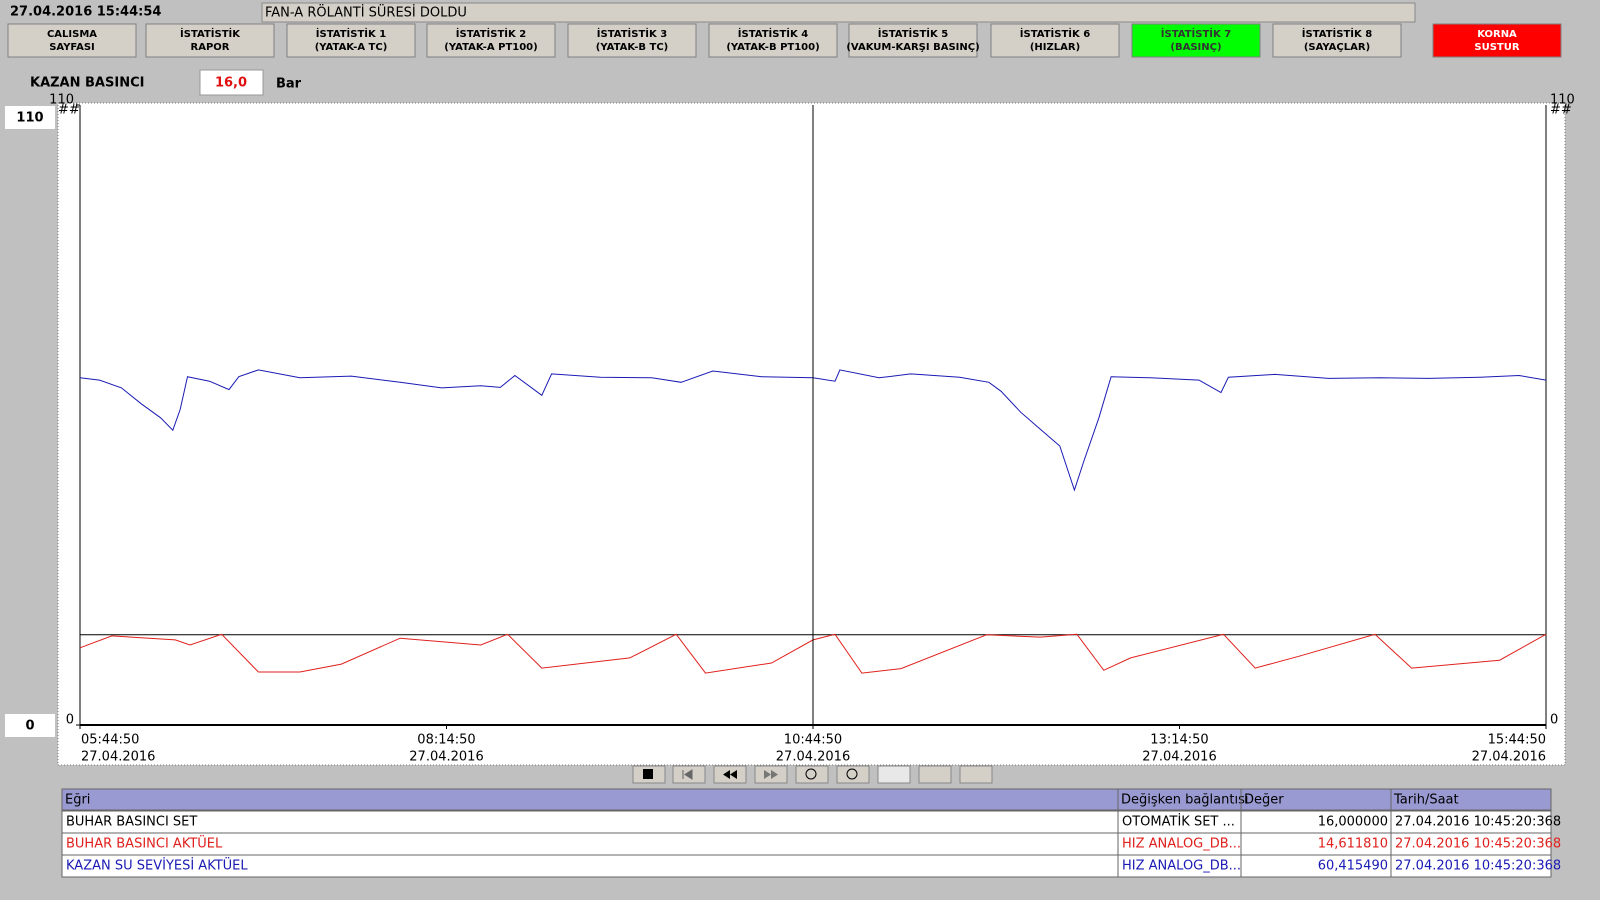 The width and height of the screenshot is (1600, 900). Describe the element at coordinates (210, 47) in the screenshot. I see `button-label: RAPOR` at that location.